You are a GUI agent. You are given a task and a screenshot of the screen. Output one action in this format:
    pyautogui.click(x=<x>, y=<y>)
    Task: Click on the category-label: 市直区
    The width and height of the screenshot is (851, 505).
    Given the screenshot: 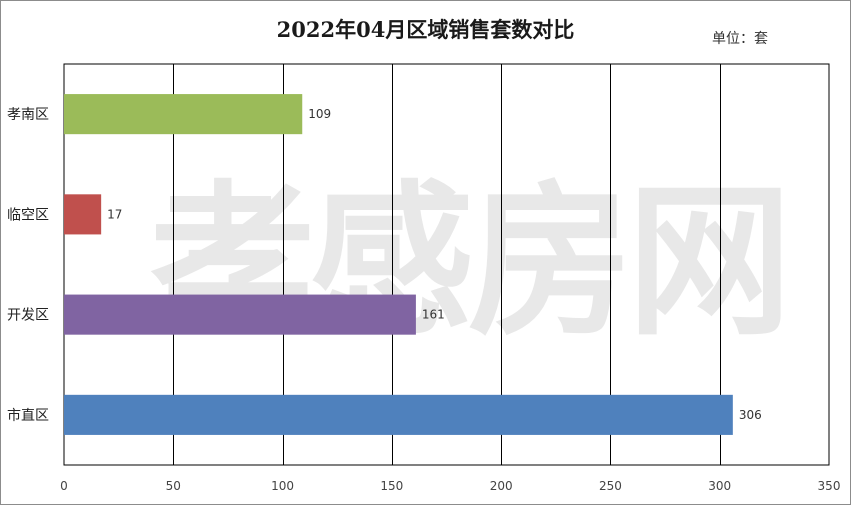 What is the action you would take?
    pyautogui.click(x=28, y=415)
    